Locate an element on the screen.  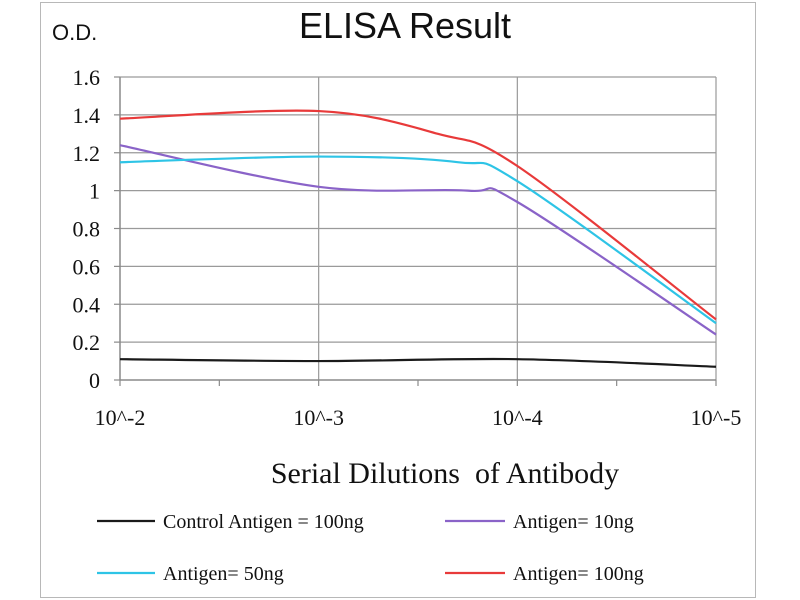
y-tick-label: 0.4 is located at coordinates (87, 304).